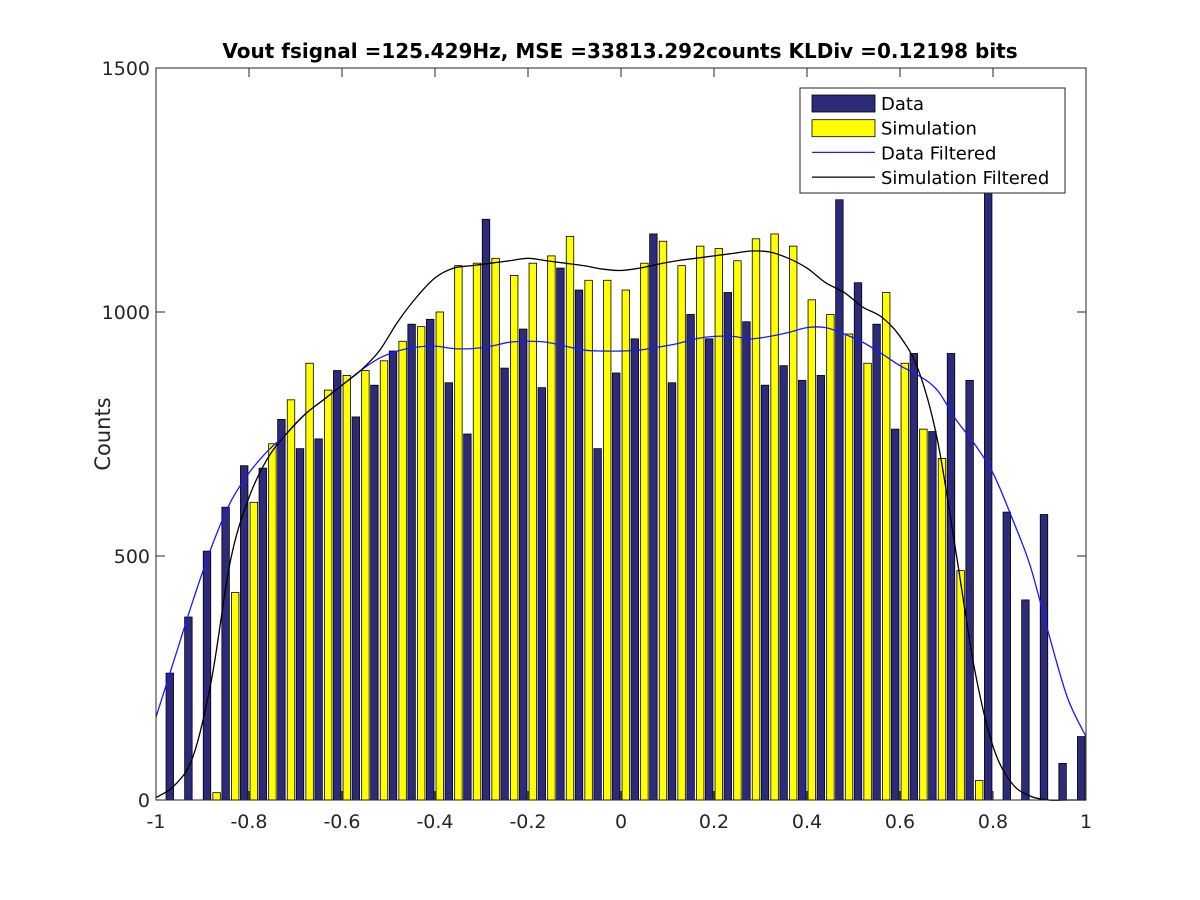 The width and height of the screenshot is (1200, 900). Describe the element at coordinates (144, 801) in the screenshot. I see `y-tick-label: 0` at that location.